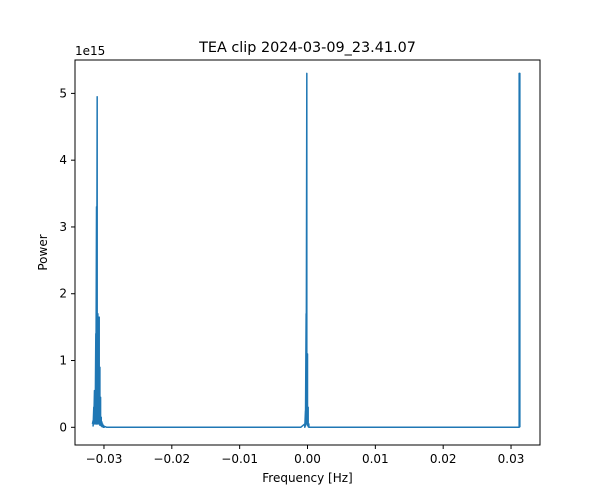 The image size is (600, 500). Describe the element at coordinates (307, 48) in the screenshot. I see `chart-title: TEA clip 2024-03-09_23.41.07` at that location.